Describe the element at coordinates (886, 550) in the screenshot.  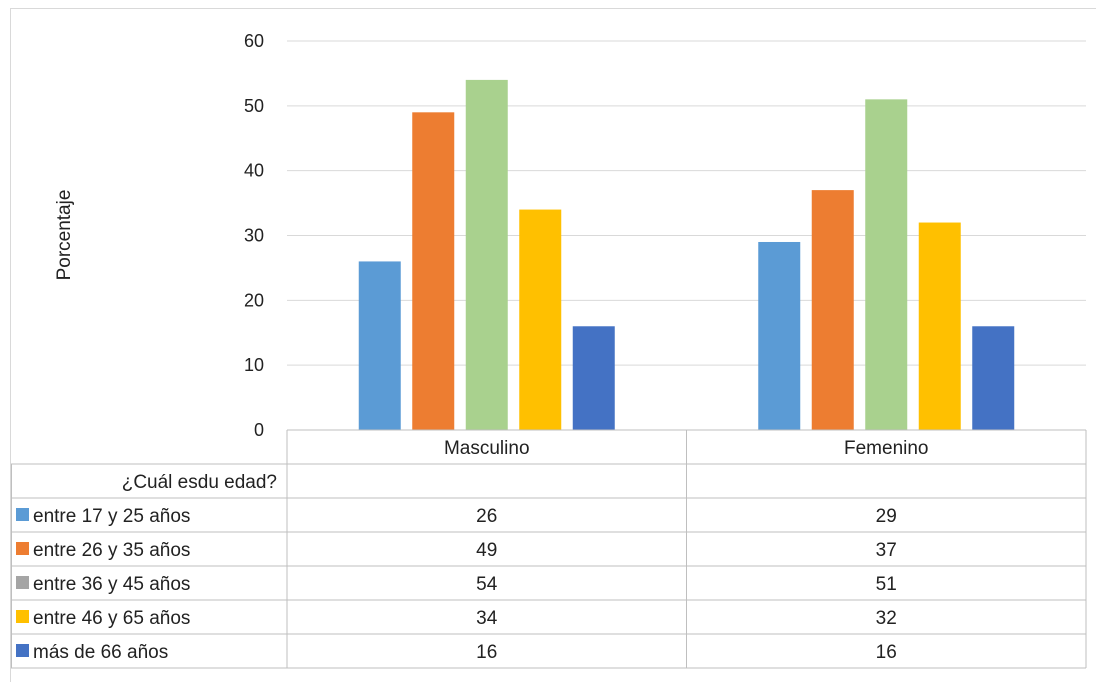
I see `data-label: 37` at that location.